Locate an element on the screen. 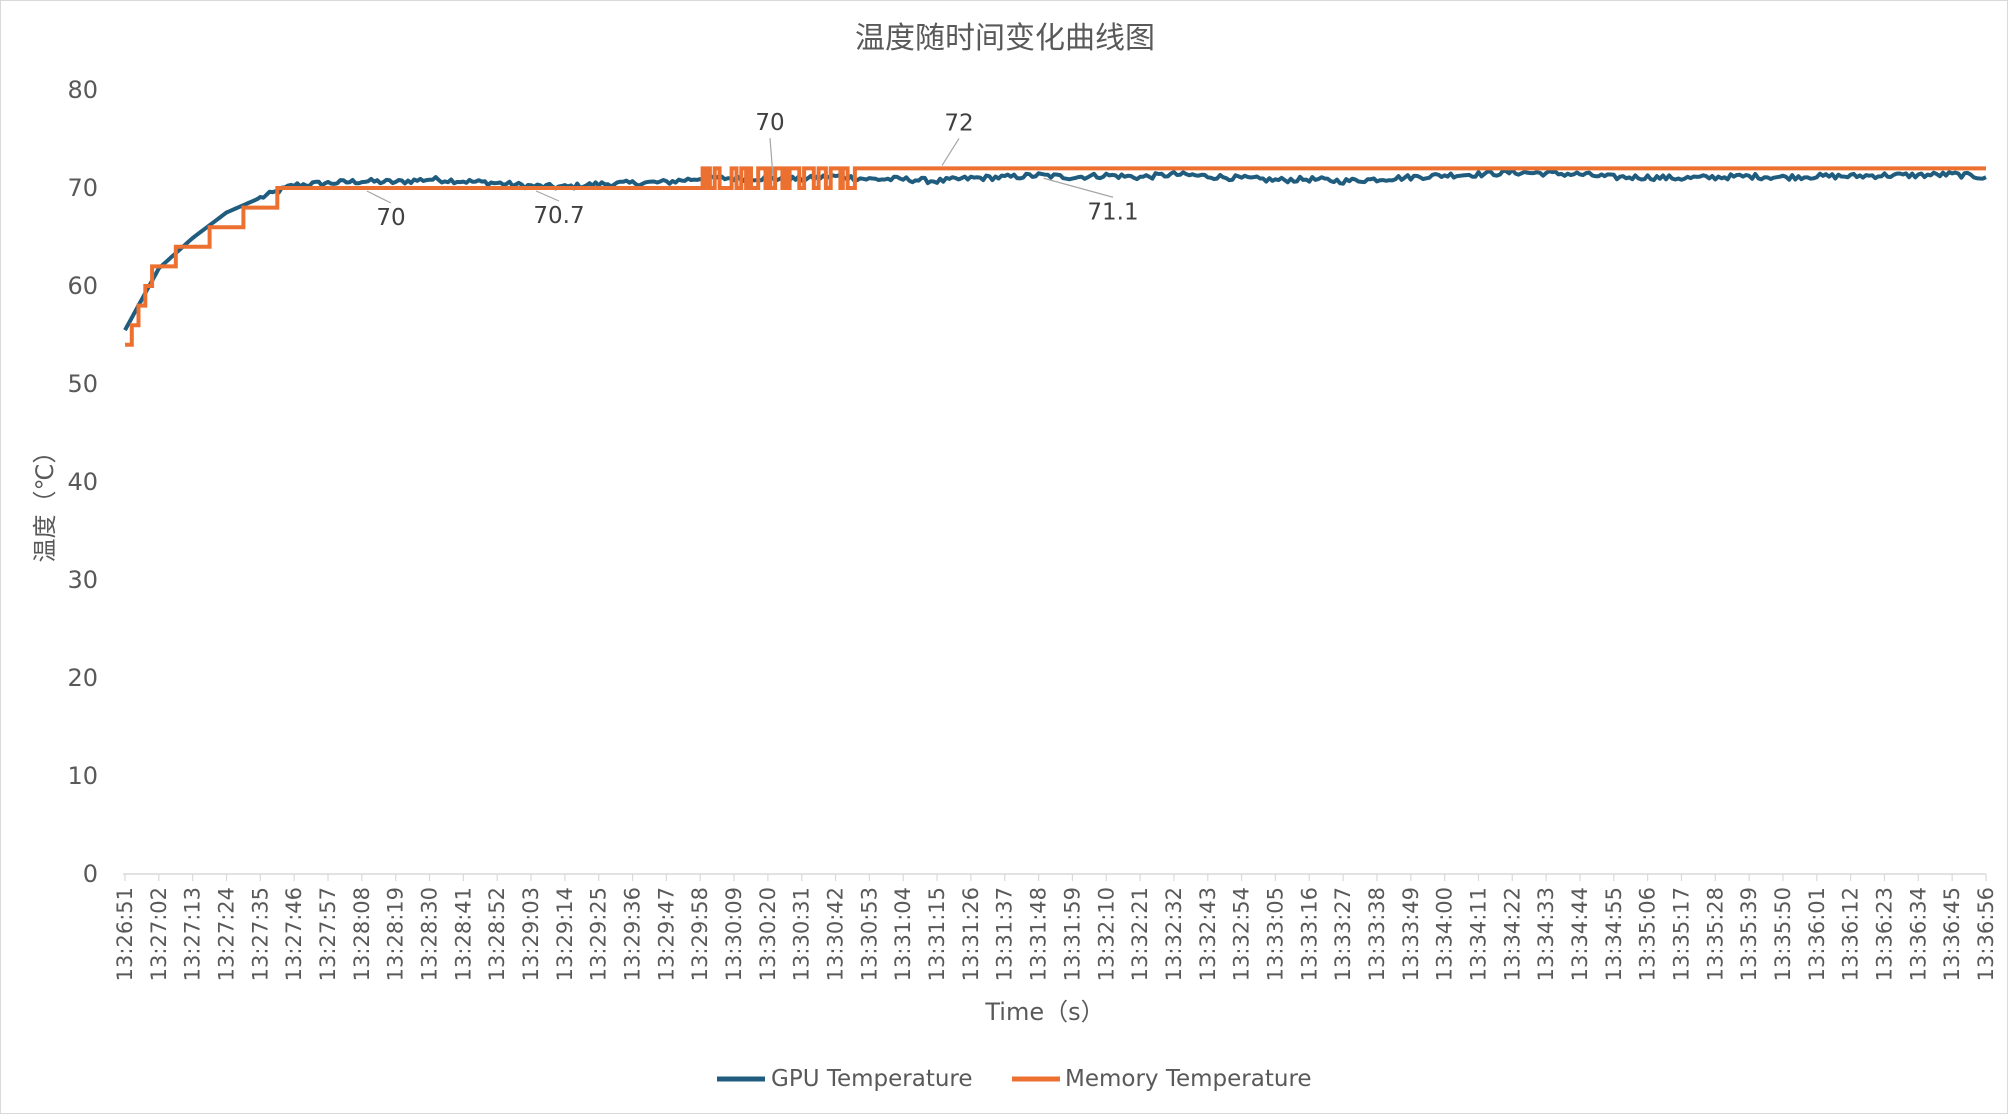 This screenshot has width=2008, height=1115. x-tick-label: 13:27:46 is located at coordinates (294, 934).